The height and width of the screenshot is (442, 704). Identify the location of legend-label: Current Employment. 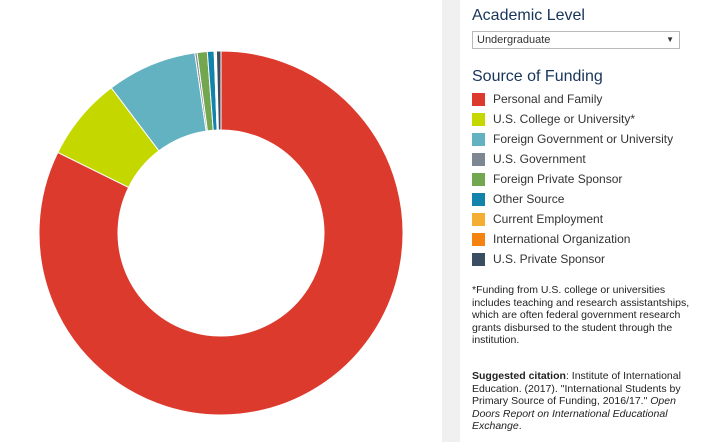
(548, 219).